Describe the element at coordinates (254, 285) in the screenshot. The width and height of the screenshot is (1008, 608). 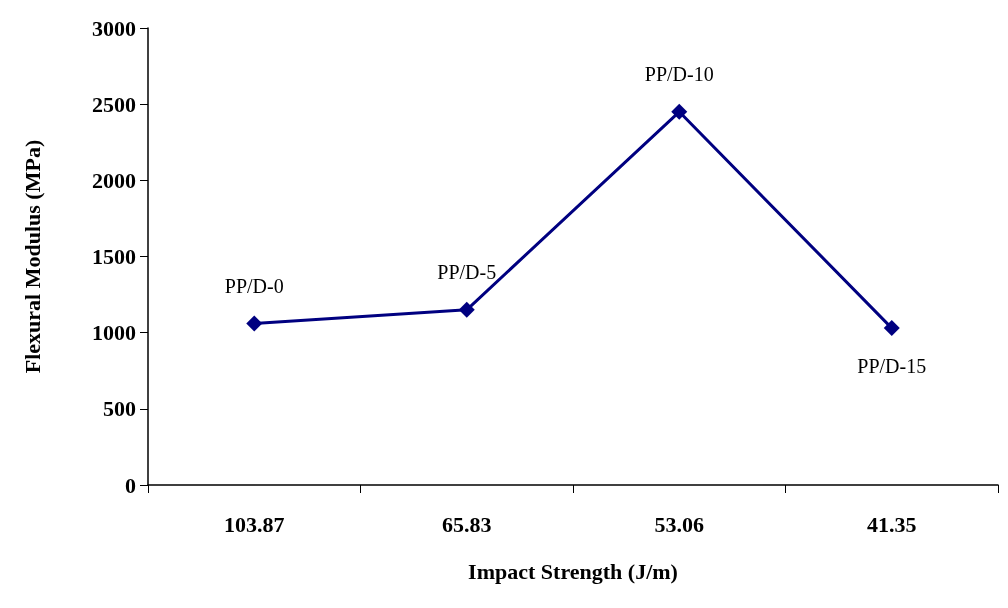
I see `annotation: PP/D-0` at that location.